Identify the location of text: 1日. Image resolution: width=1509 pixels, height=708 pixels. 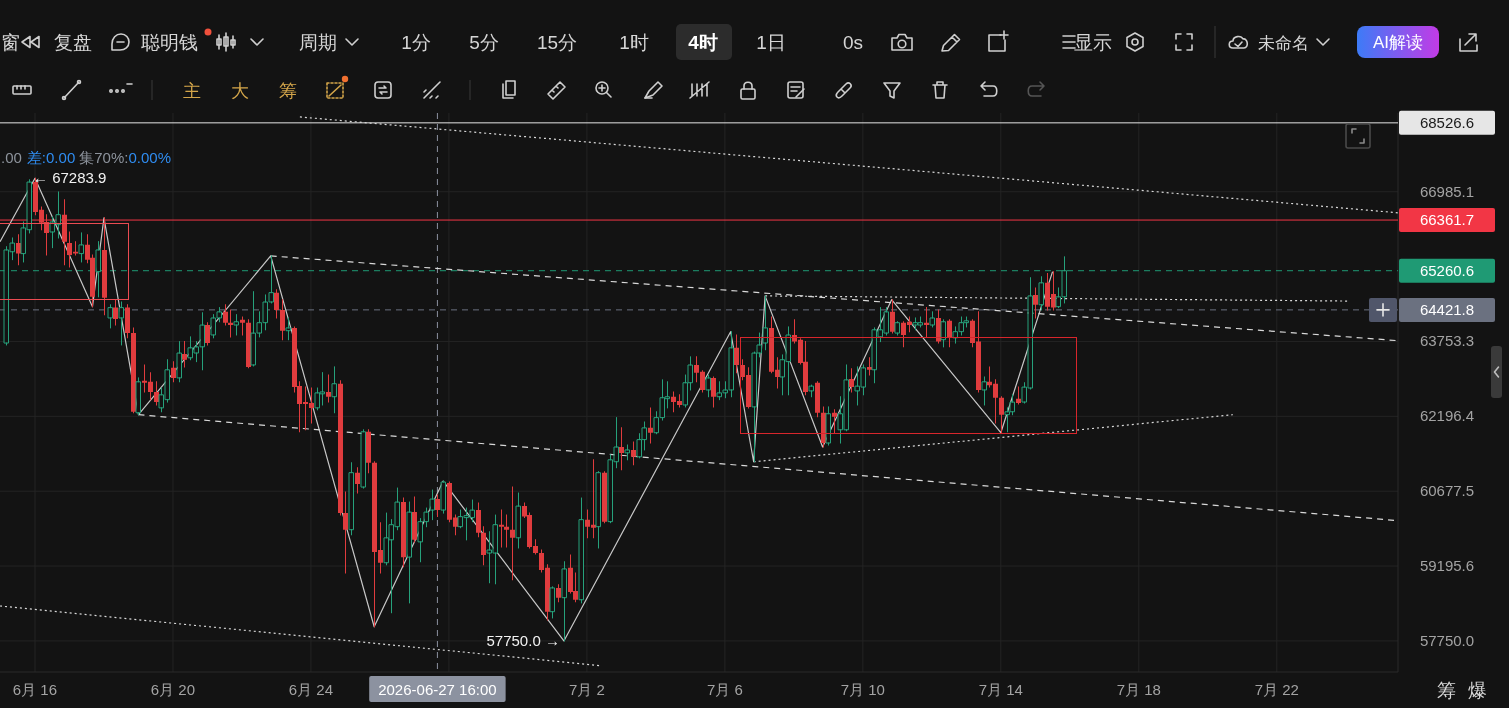
(771, 42).